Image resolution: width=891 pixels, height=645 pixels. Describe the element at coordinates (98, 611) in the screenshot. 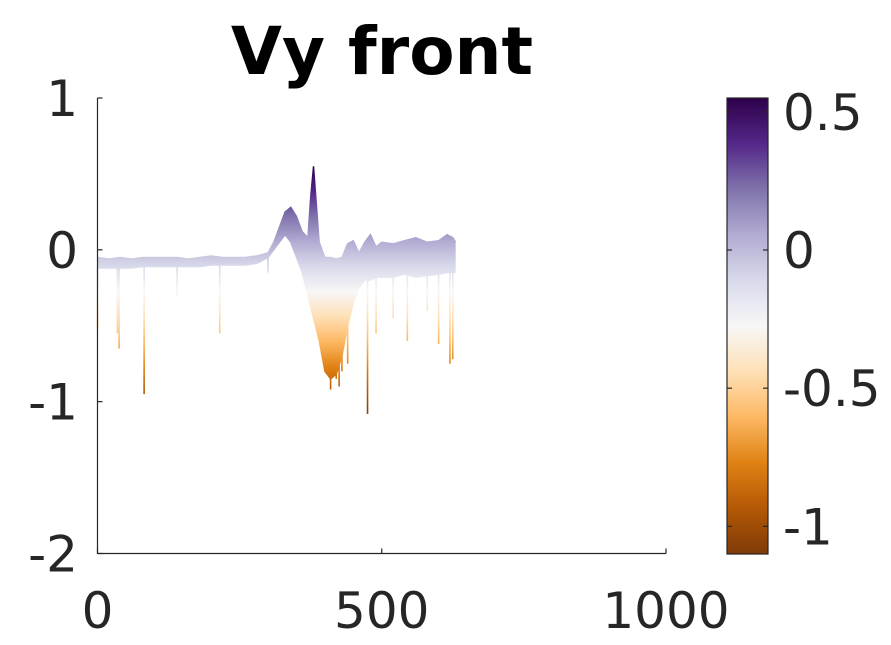

I see `x-tick-label: 0` at that location.